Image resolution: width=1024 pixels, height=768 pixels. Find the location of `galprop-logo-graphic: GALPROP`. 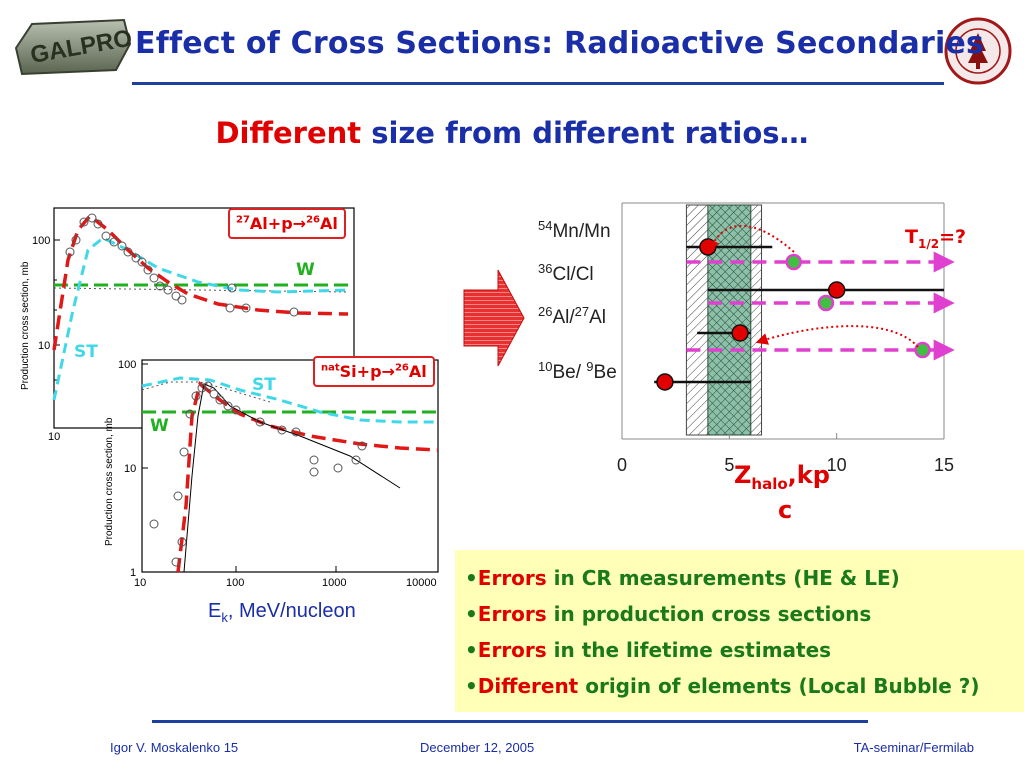

galprop-logo-graphic: GALPROP is located at coordinates (82, 47).